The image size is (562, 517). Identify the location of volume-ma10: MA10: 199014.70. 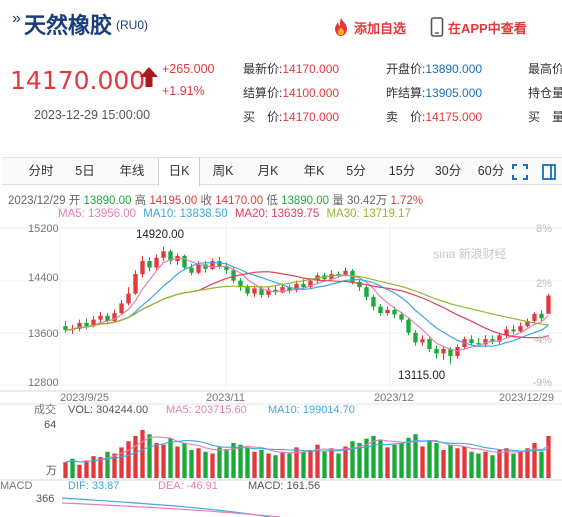
(311, 410).